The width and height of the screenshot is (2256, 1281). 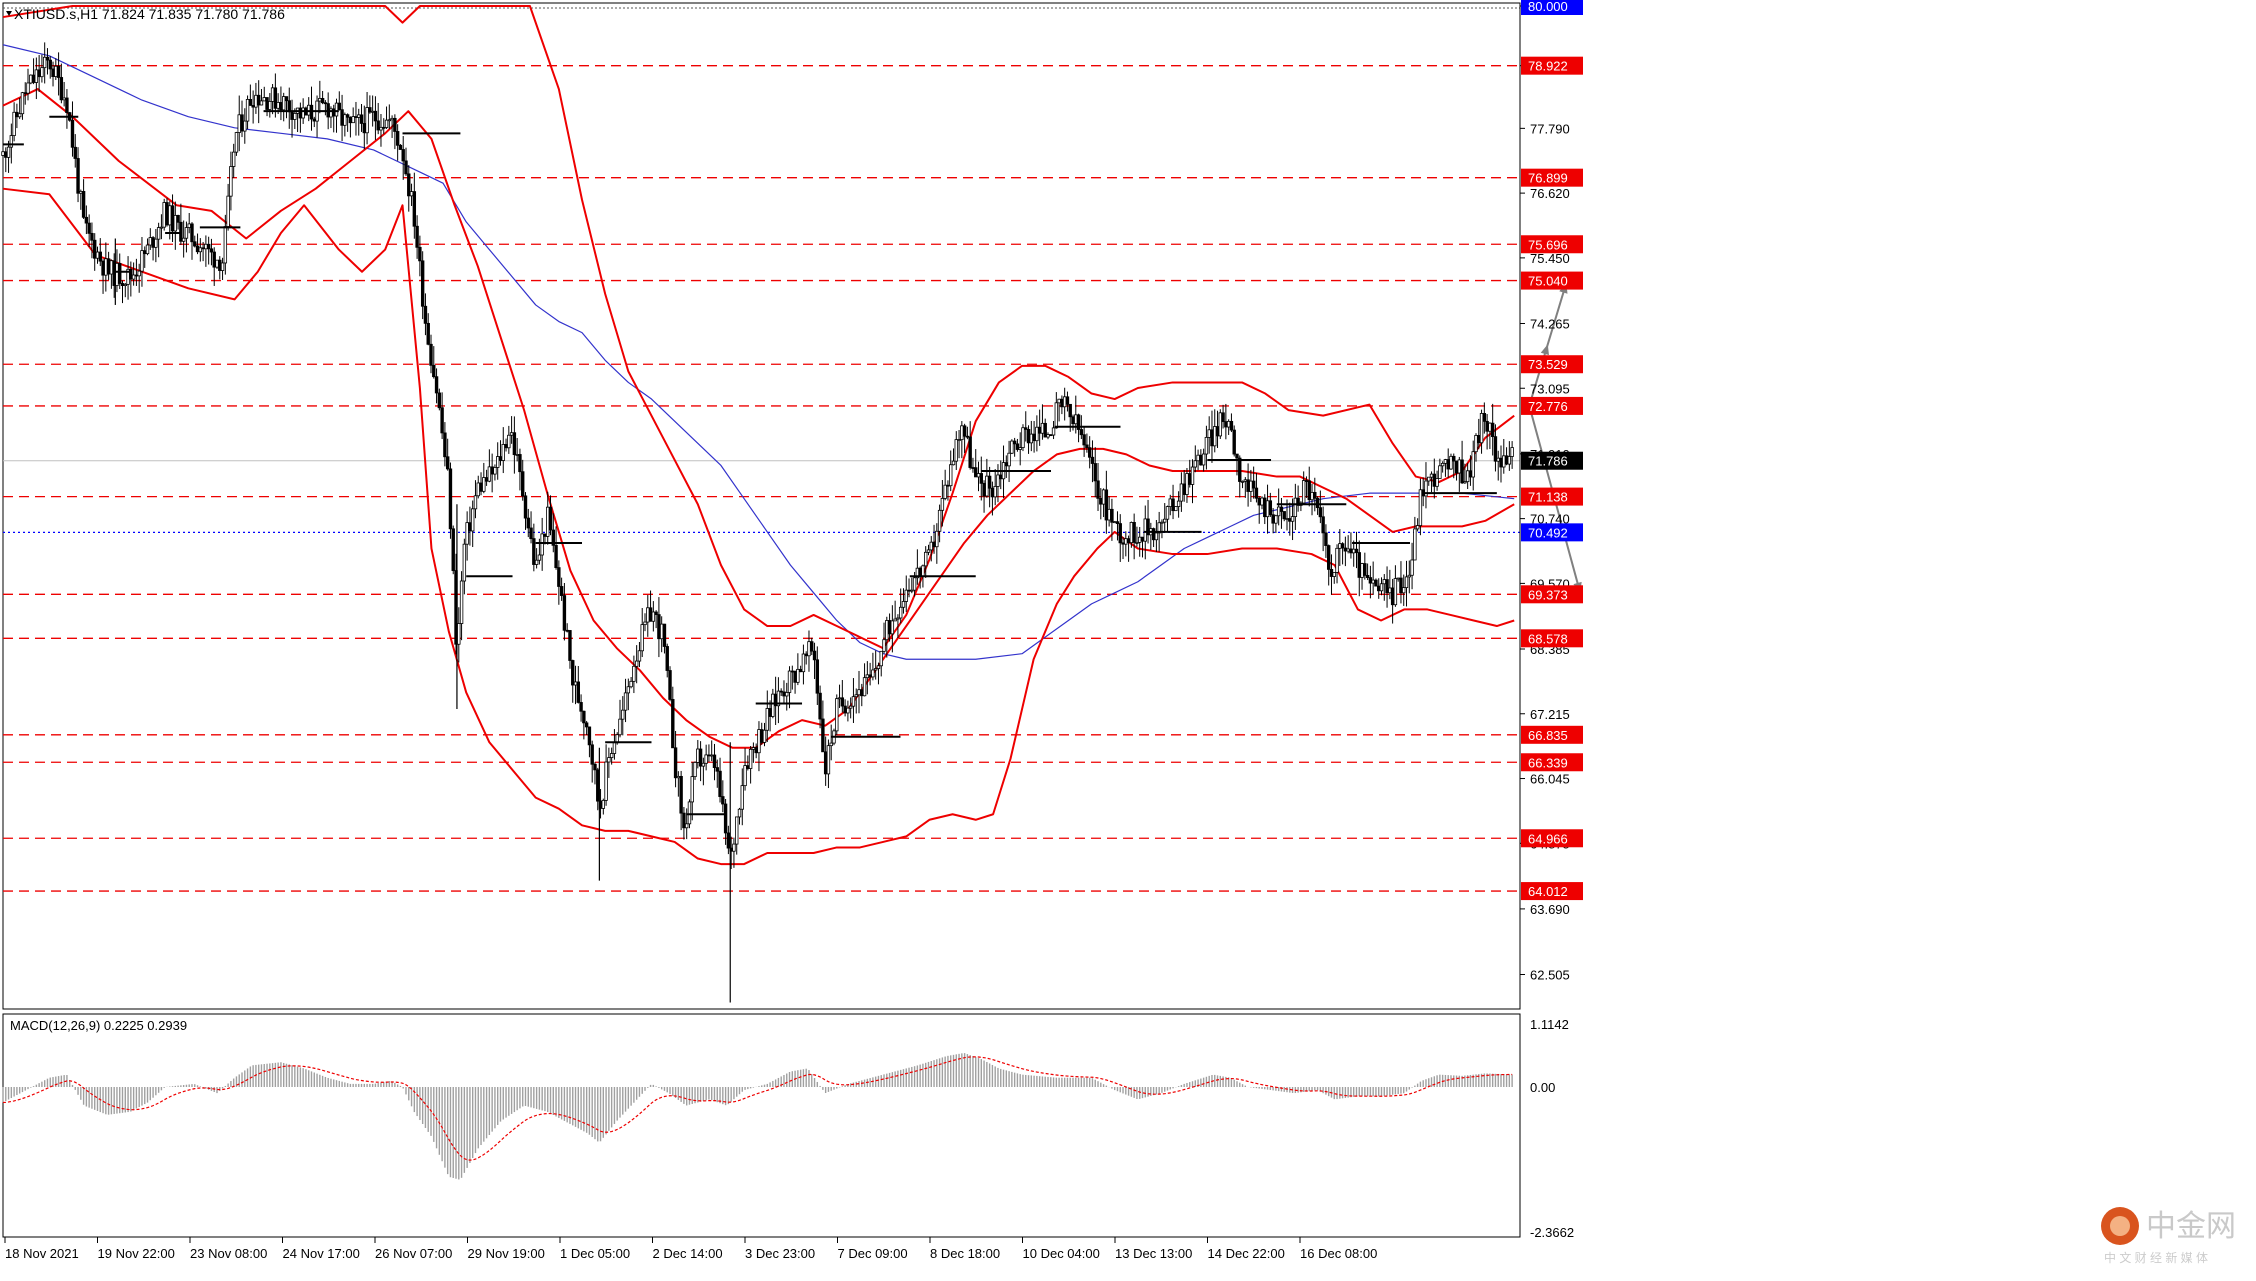 I want to click on level-label-12-bg, so click(x=1552, y=891).